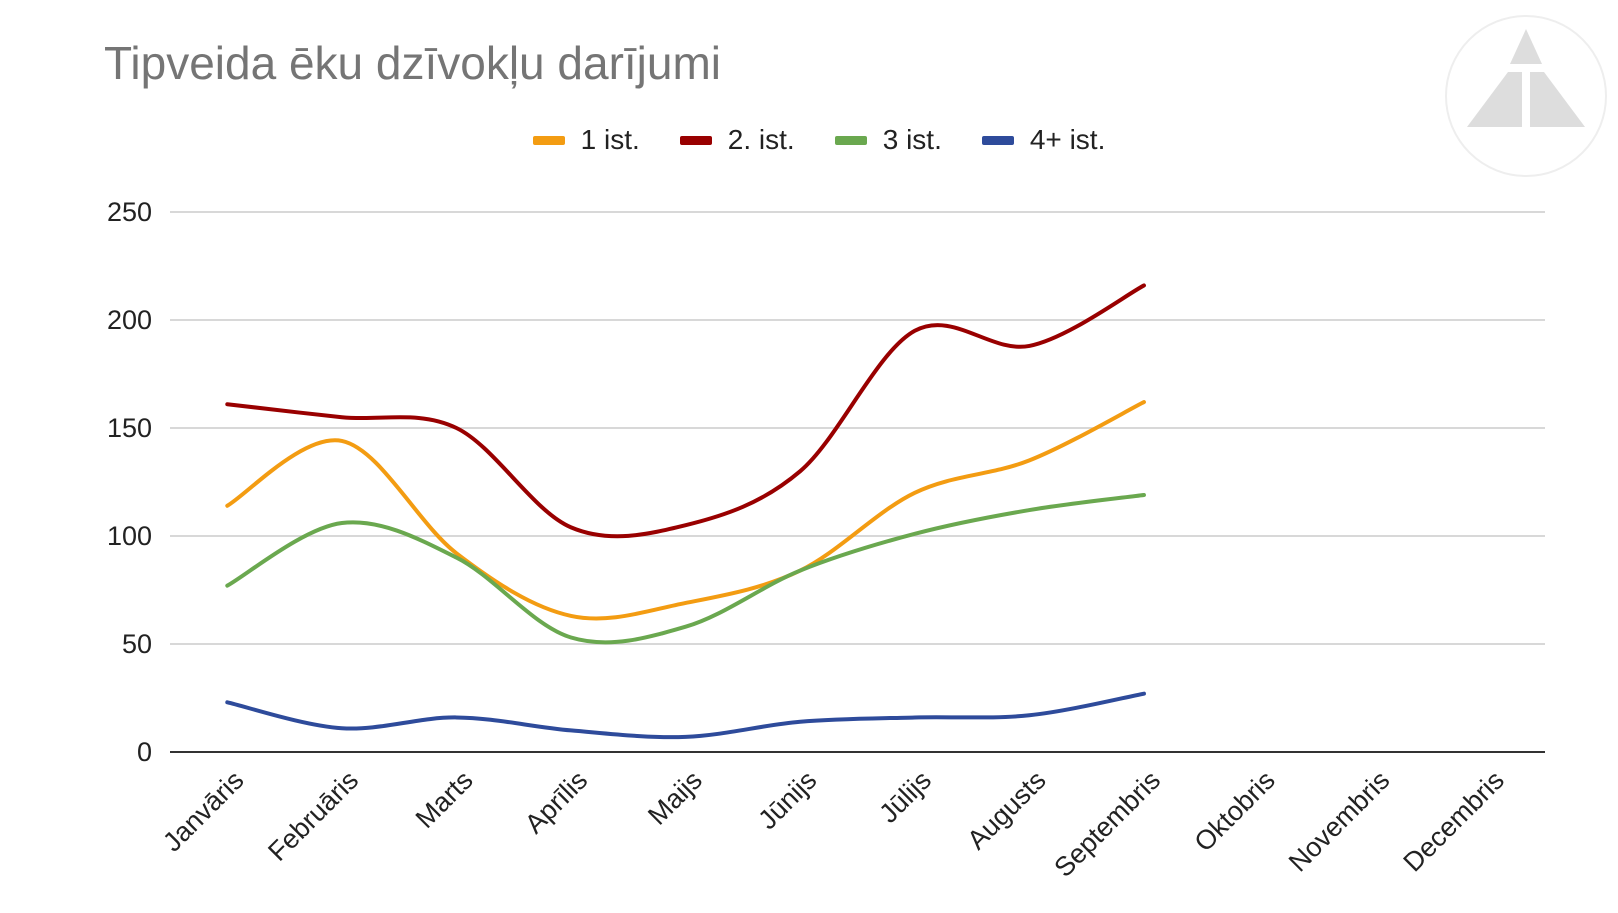  What do you see at coordinates (997, 140) in the screenshot?
I see `legend-swatch-4-ist` at bounding box center [997, 140].